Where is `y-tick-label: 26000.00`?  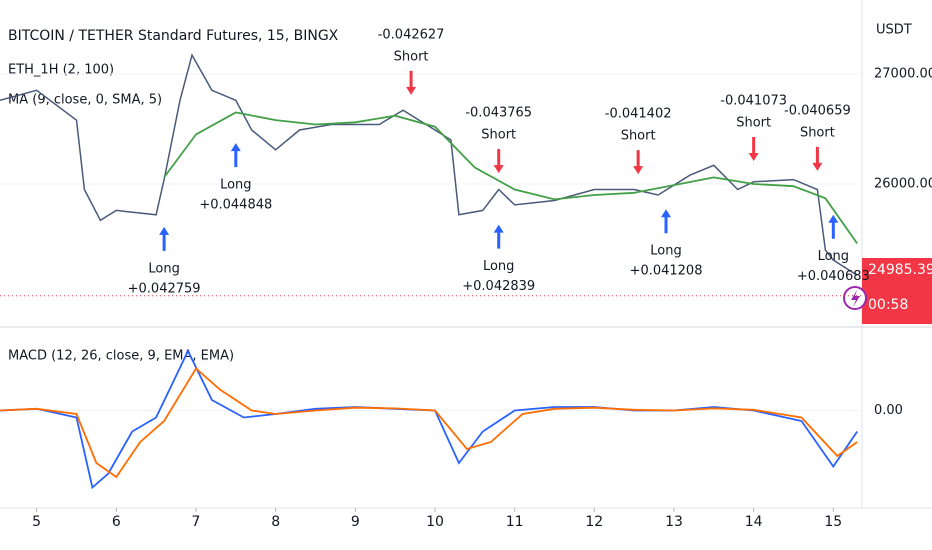
y-tick-label: 26000.00 is located at coordinates (903, 183).